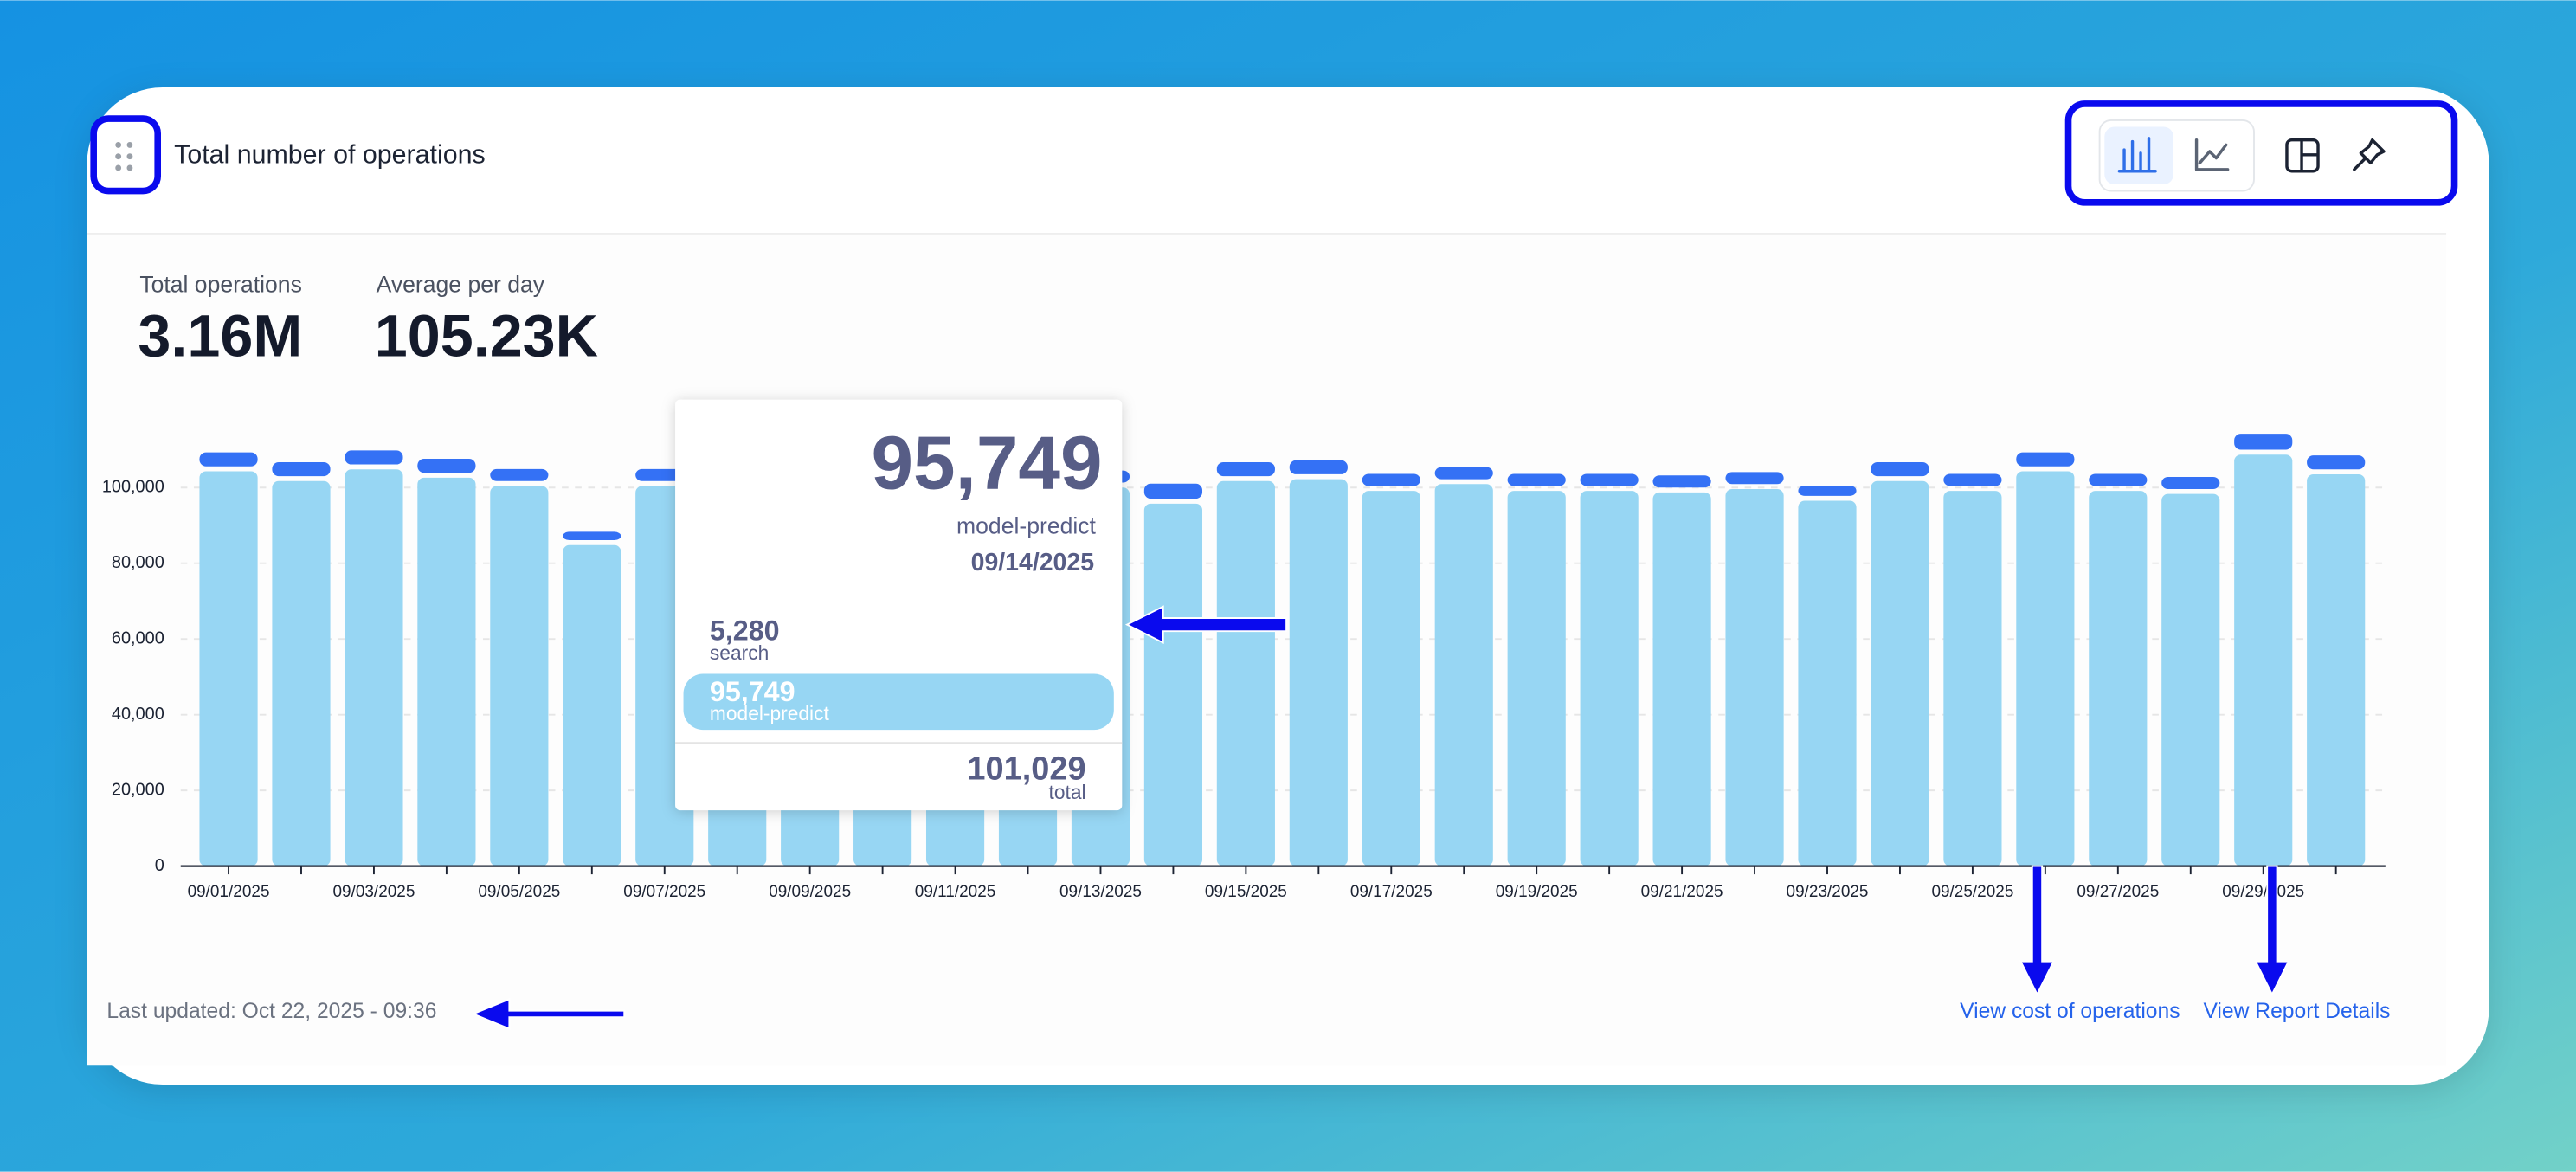 The width and height of the screenshot is (2576, 1172). Describe the element at coordinates (2118, 892) in the screenshot. I see `x-tick-label: 09/27/2025` at that location.